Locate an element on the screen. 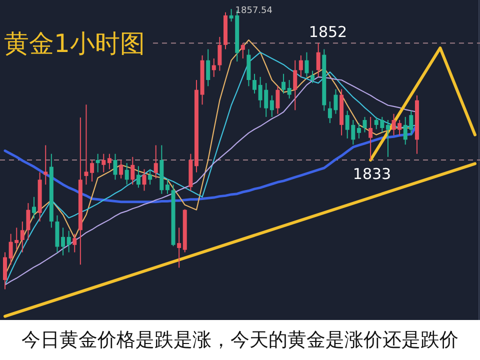 This screenshot has height=360, width=480. annotation: 1857.54 is located at coordinates (254, 11).